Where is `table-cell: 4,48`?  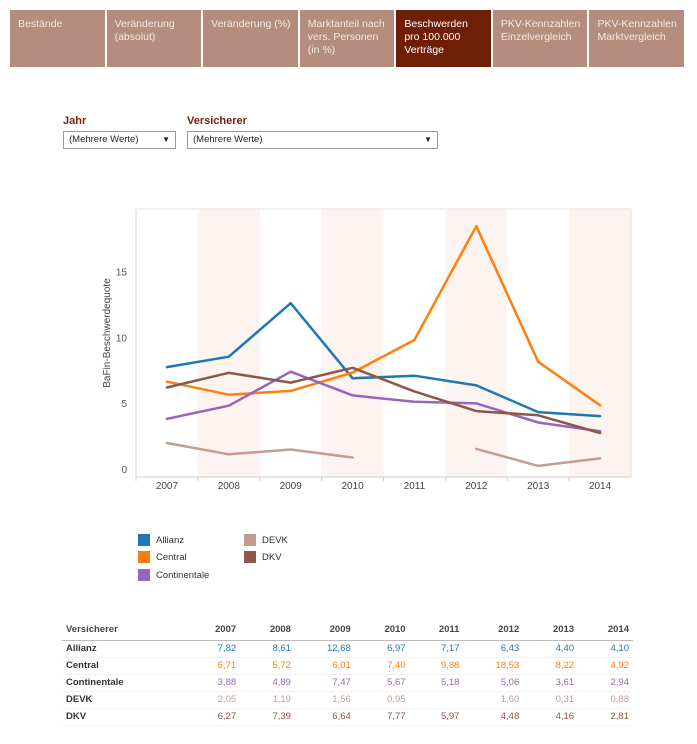
table-cell: 4,48 is located at coordinates (493, 717).